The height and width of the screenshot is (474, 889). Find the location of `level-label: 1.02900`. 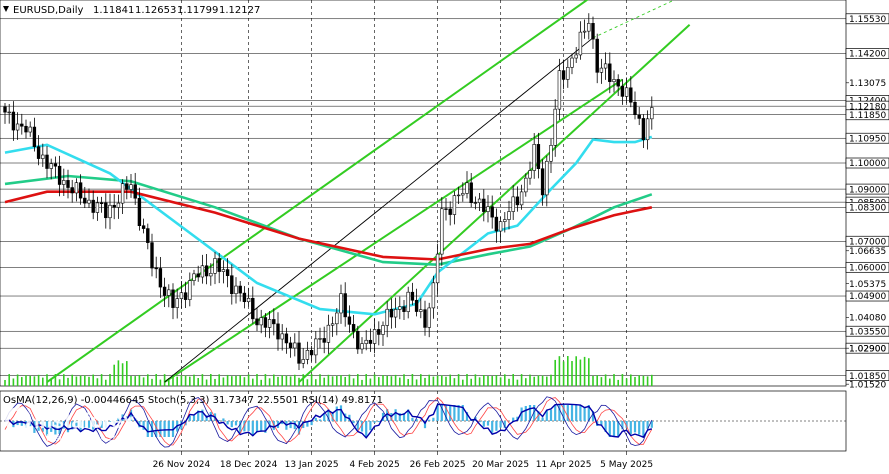

level-label: 1.02900 is located at coordinates (867, 349).